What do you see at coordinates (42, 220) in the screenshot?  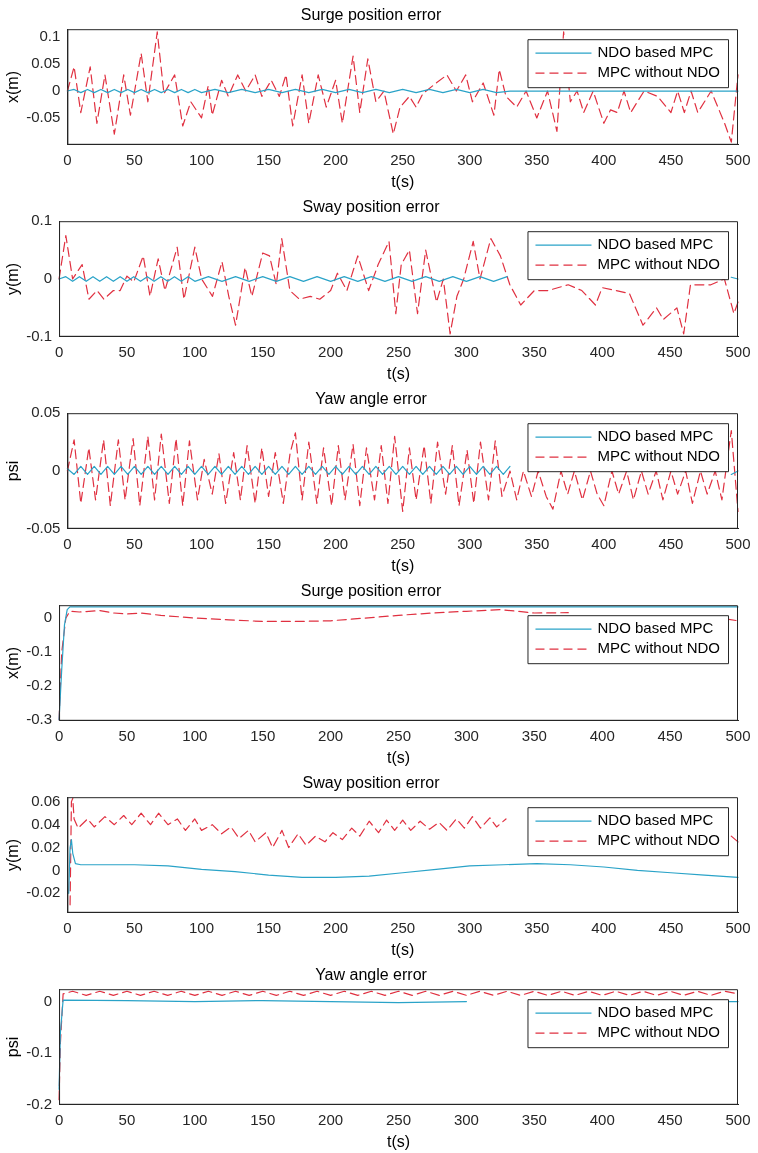 I see `y-tick-label: 0.1` at bounding box center [42, 220].